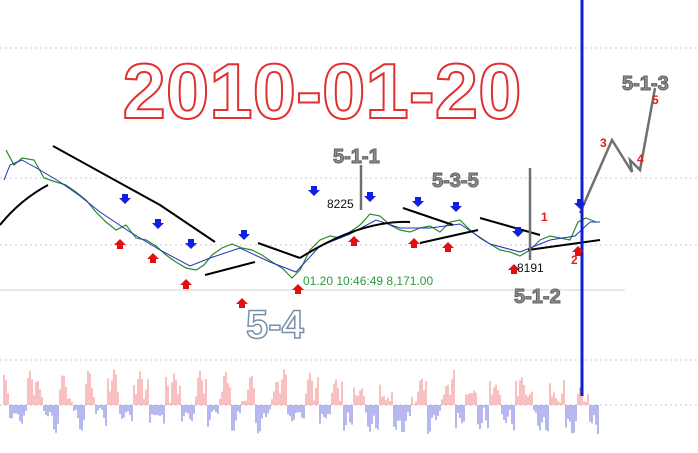  What do you see at coordinates (655, 100) in the screenshot?
I see `count-label: 5` at bounding box center [655, 100].